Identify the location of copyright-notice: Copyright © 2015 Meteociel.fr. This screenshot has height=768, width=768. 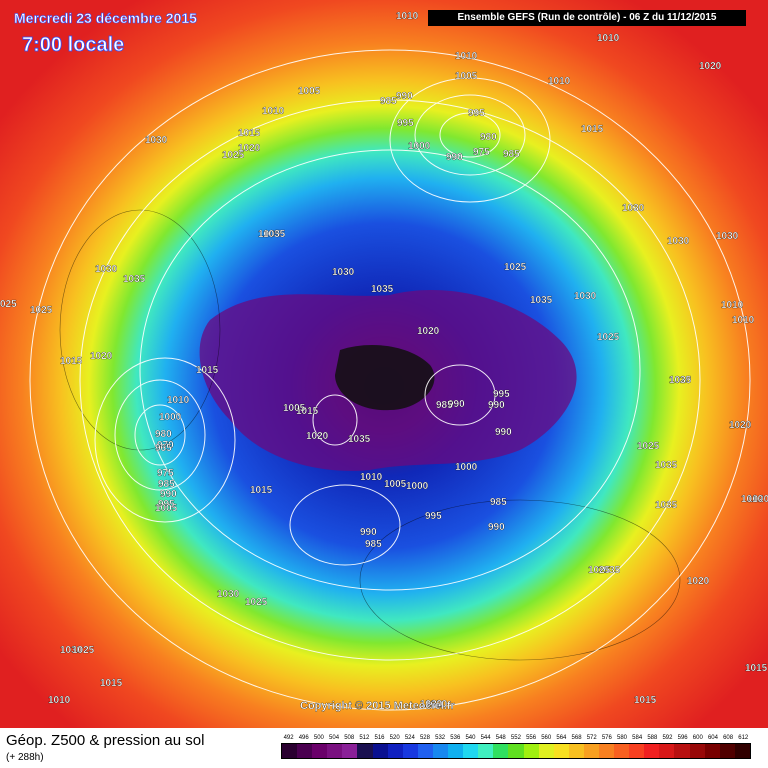
(377, 706).